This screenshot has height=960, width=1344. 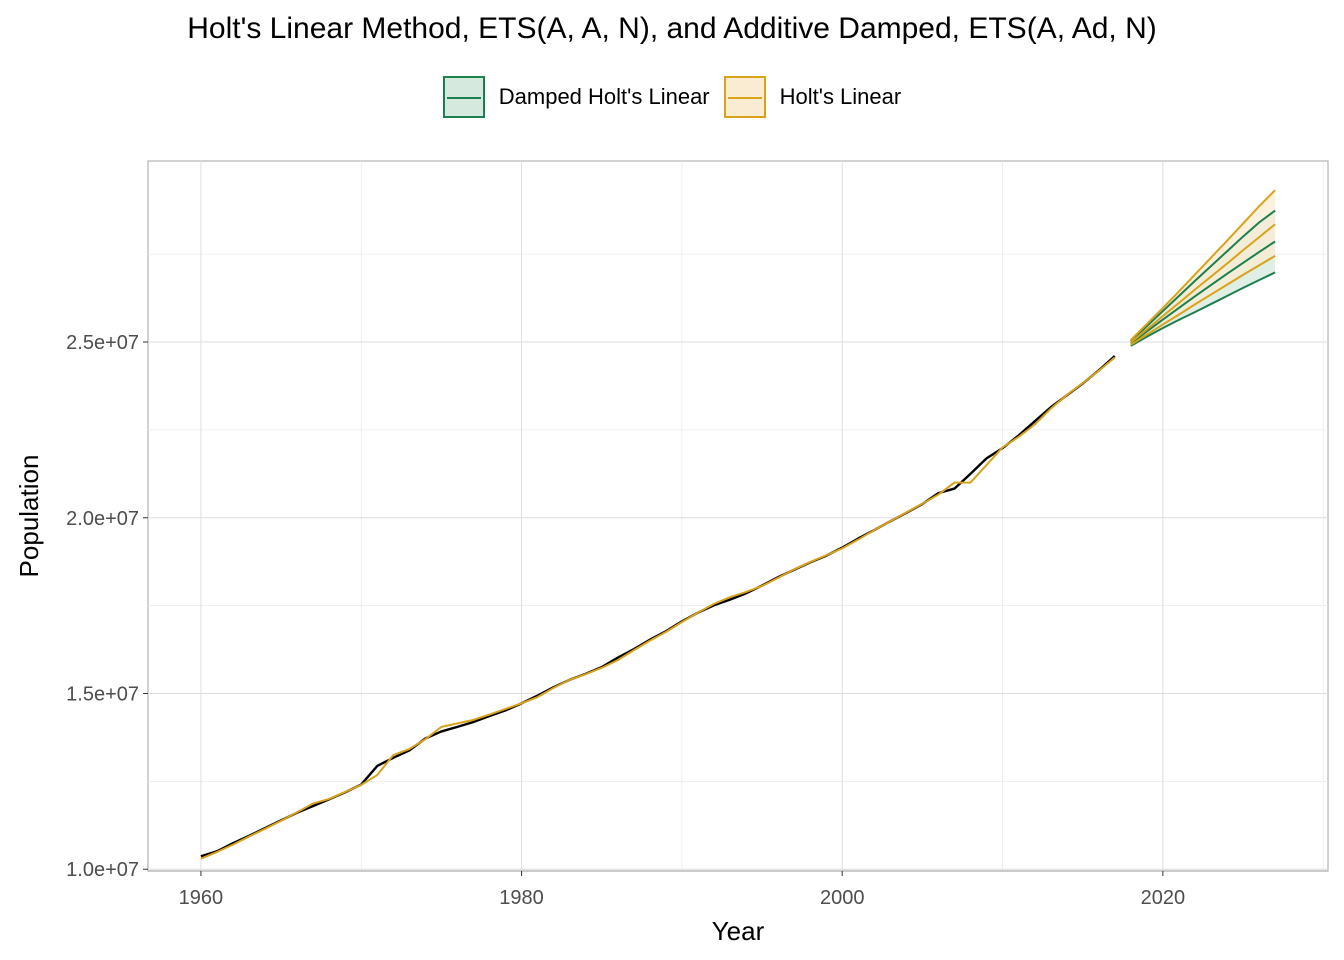 What do you see at coordinates (102, 870) in the screenshot?
I see `y-tick-label: 1.0e+07` at bounding box center [102, 870].